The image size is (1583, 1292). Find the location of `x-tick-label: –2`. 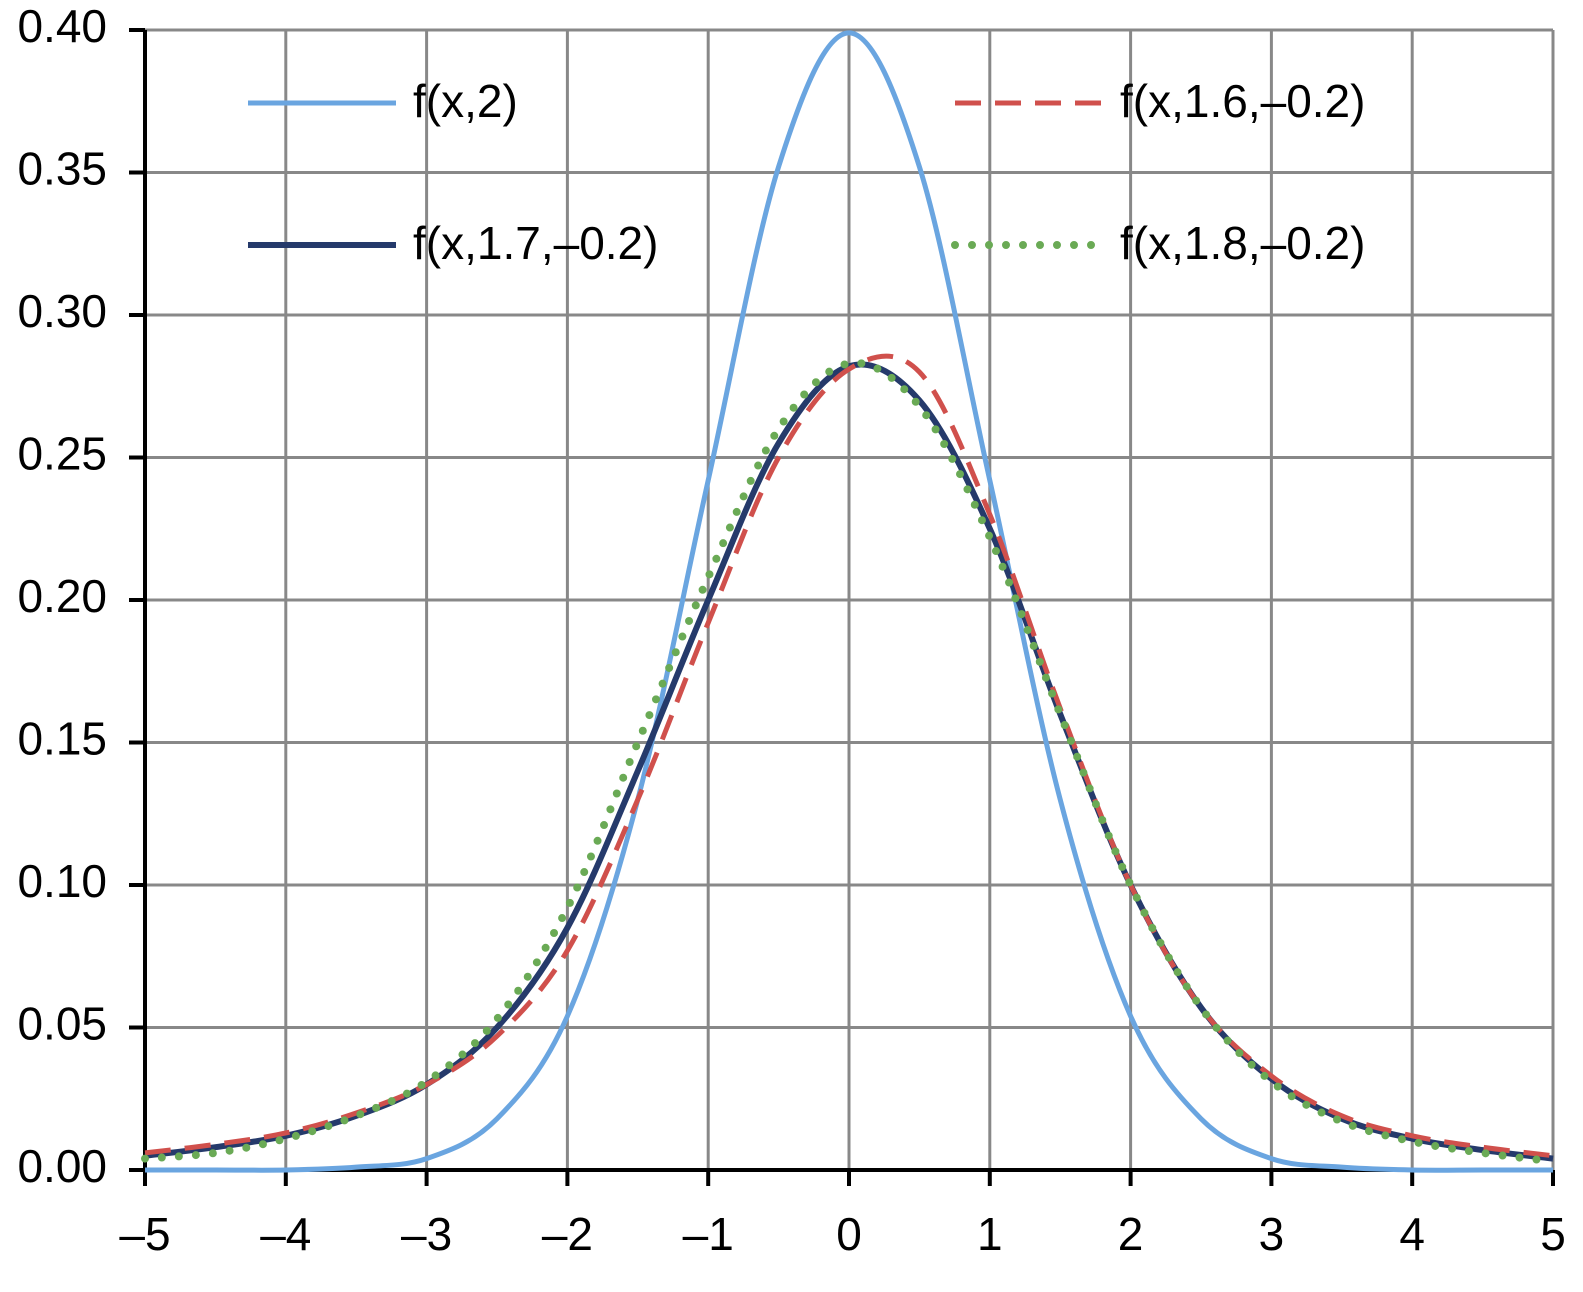

x-tick-label: –2 is located at coordinates (567, 1234).